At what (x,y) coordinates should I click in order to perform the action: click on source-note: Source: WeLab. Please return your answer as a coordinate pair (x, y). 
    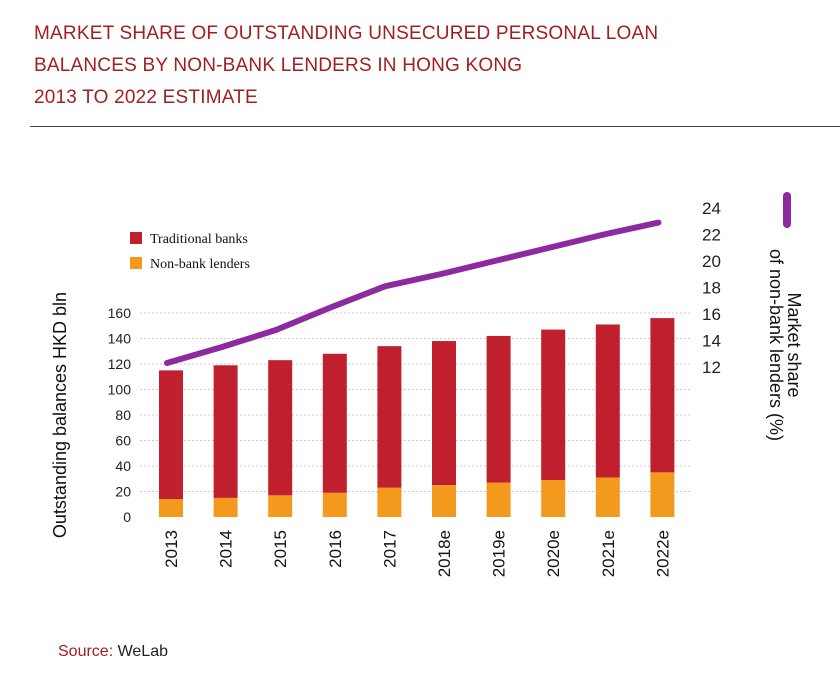
    Looking at the image, I should click on (113, 652).